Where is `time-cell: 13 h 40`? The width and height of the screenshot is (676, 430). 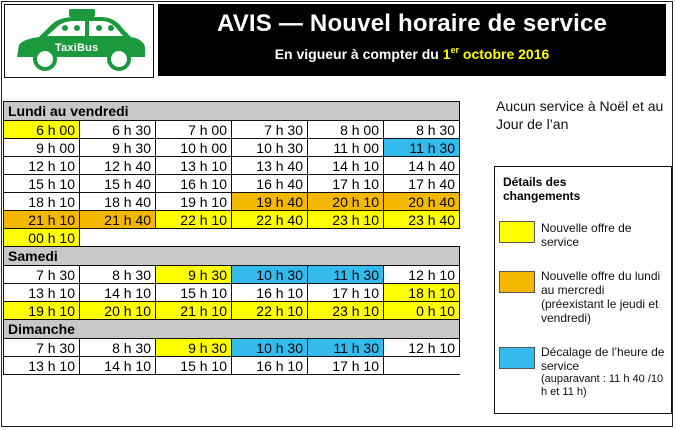
time-cell: 13 h 40 is located at coordinates (269, 165).